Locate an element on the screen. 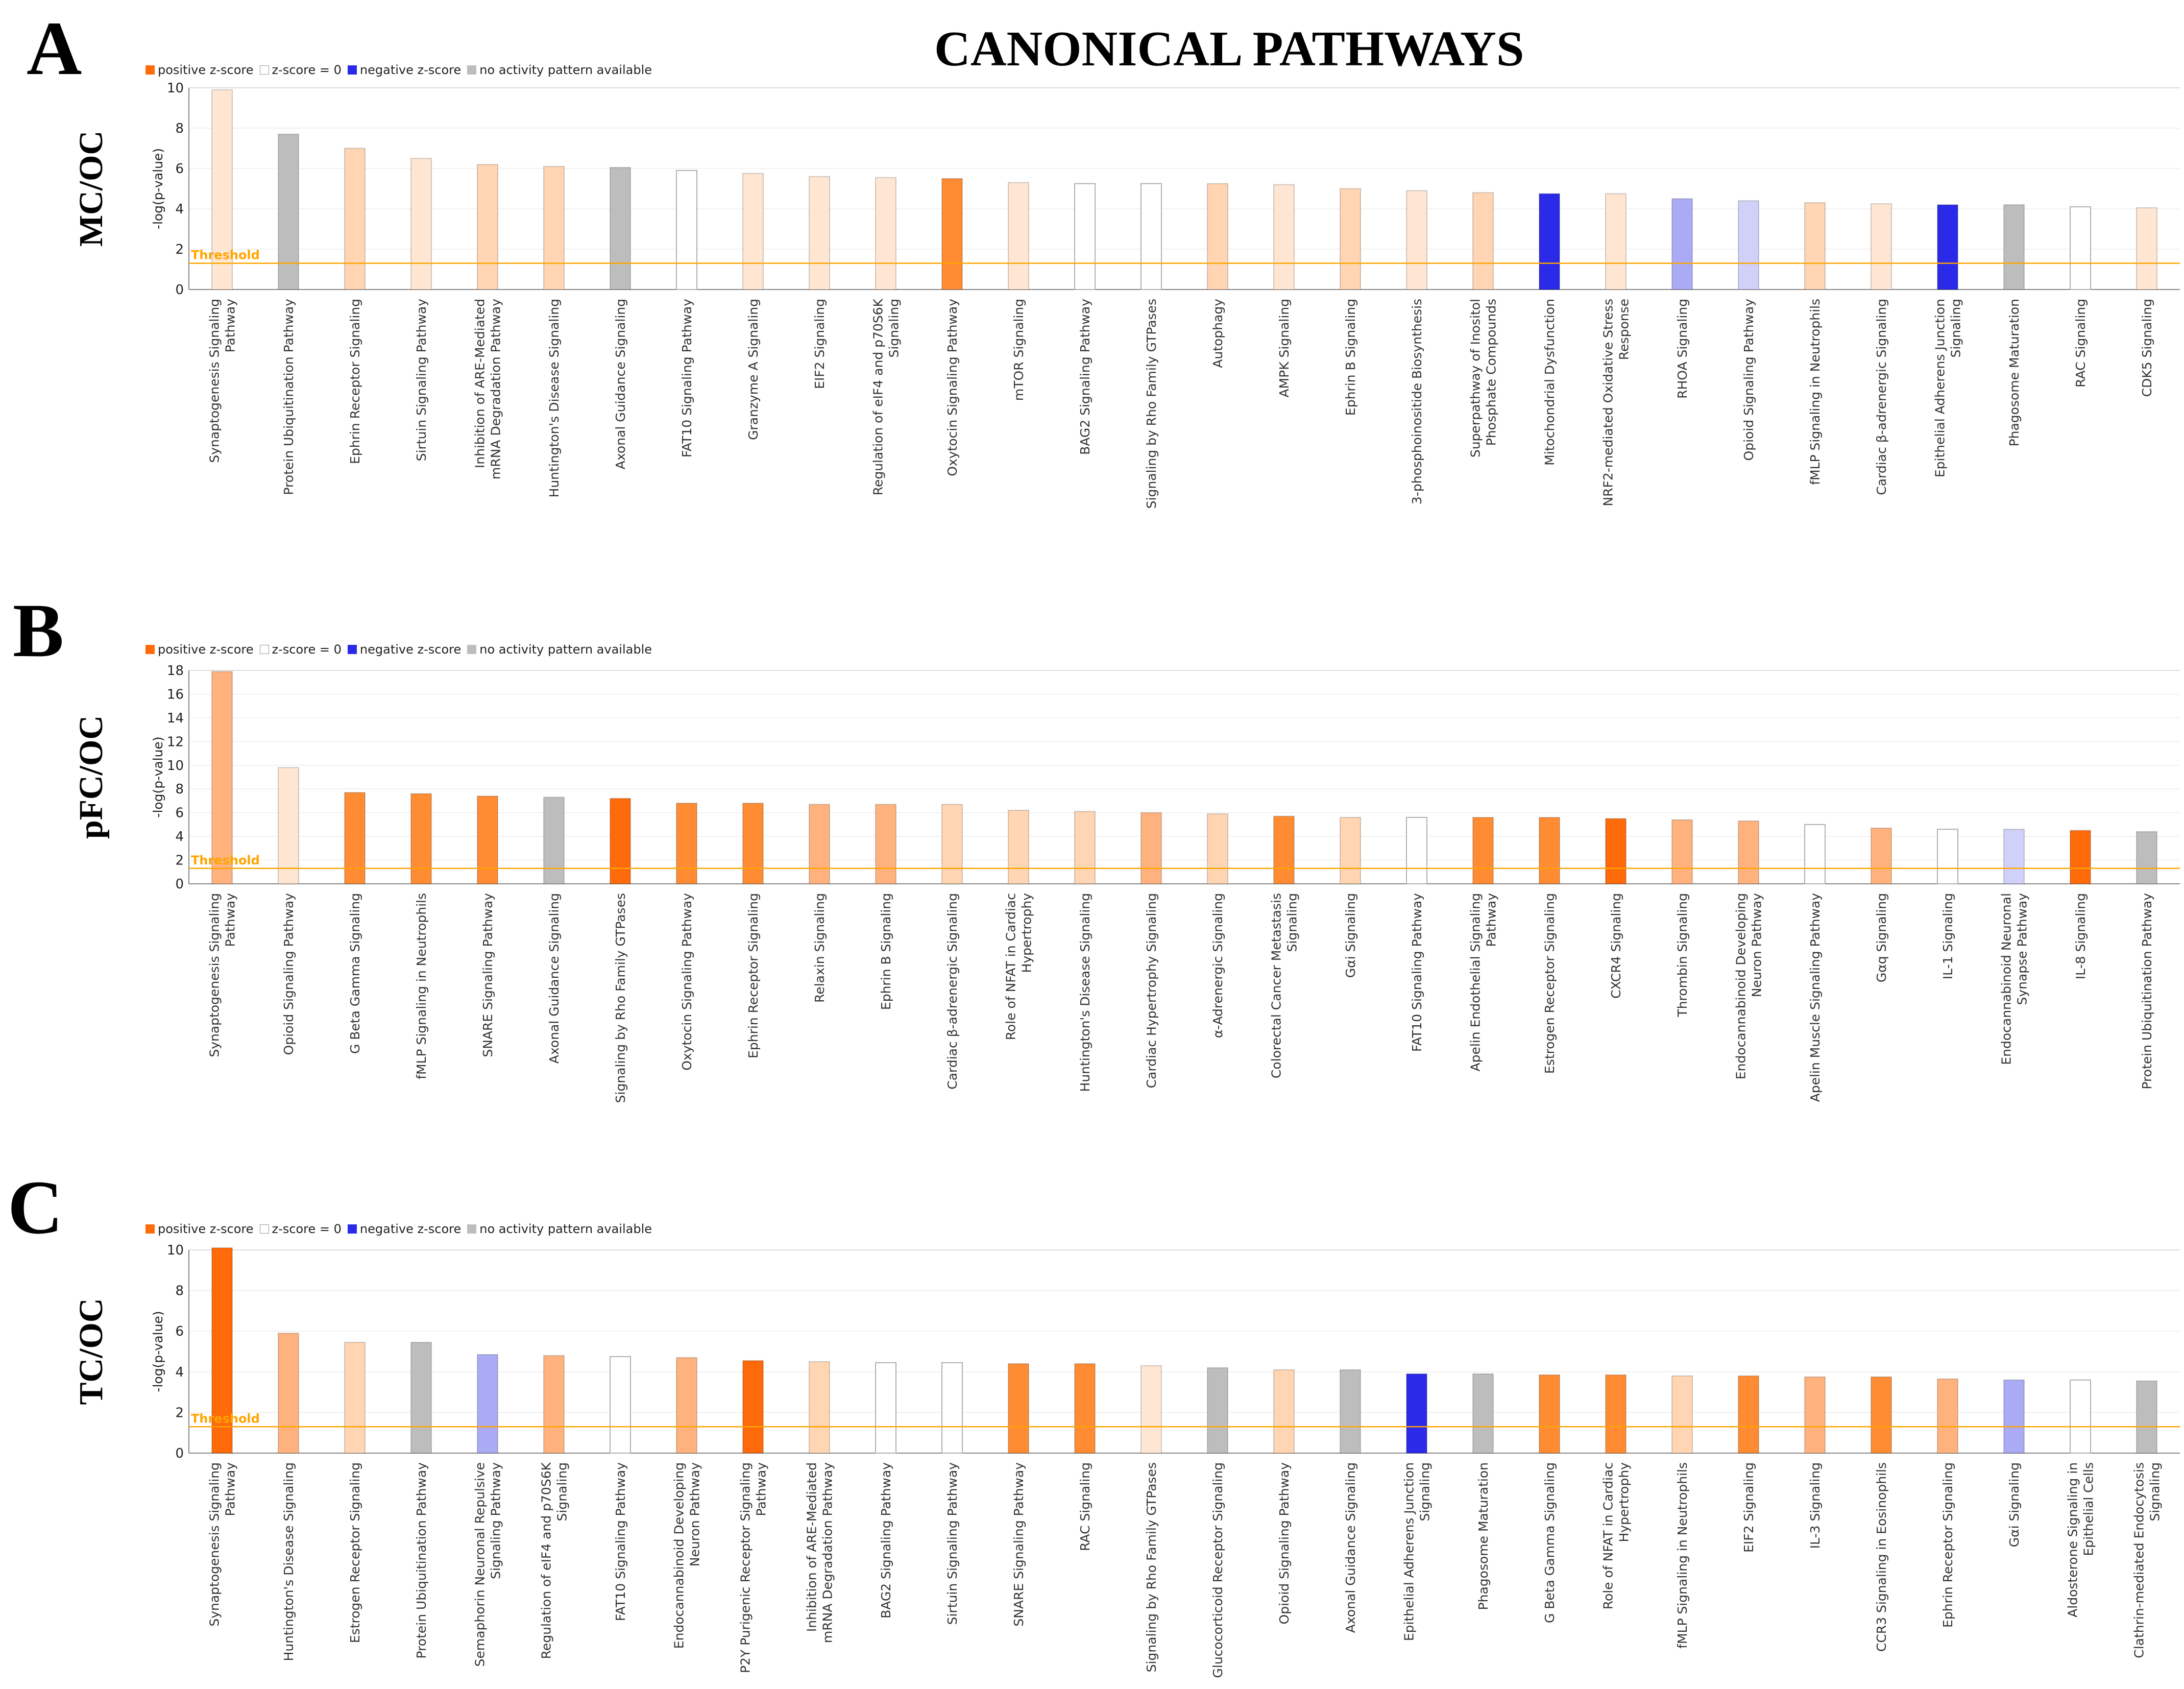  x-tick-label: Autophagy is located at coordinates (1217, 333).